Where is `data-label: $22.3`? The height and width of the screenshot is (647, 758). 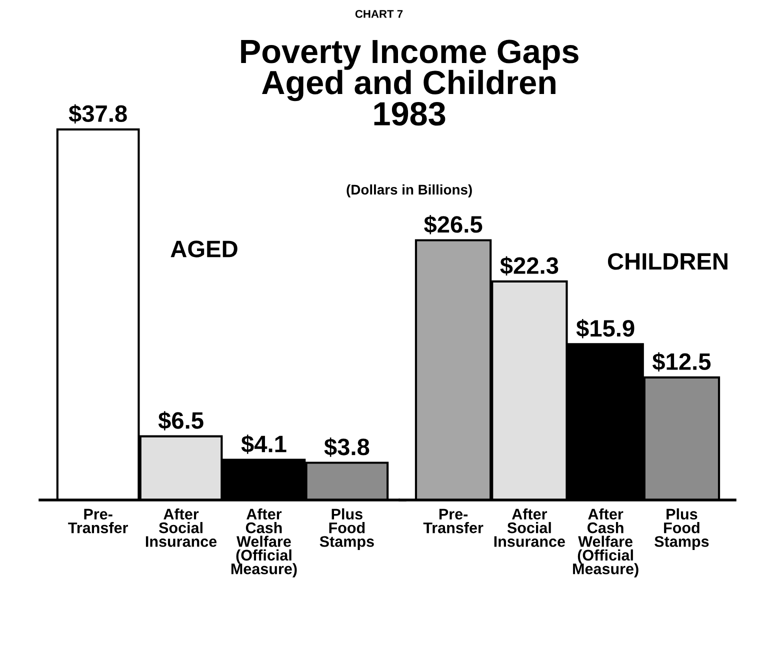
data-label: $22.3 is located at coordinates (529, 266).